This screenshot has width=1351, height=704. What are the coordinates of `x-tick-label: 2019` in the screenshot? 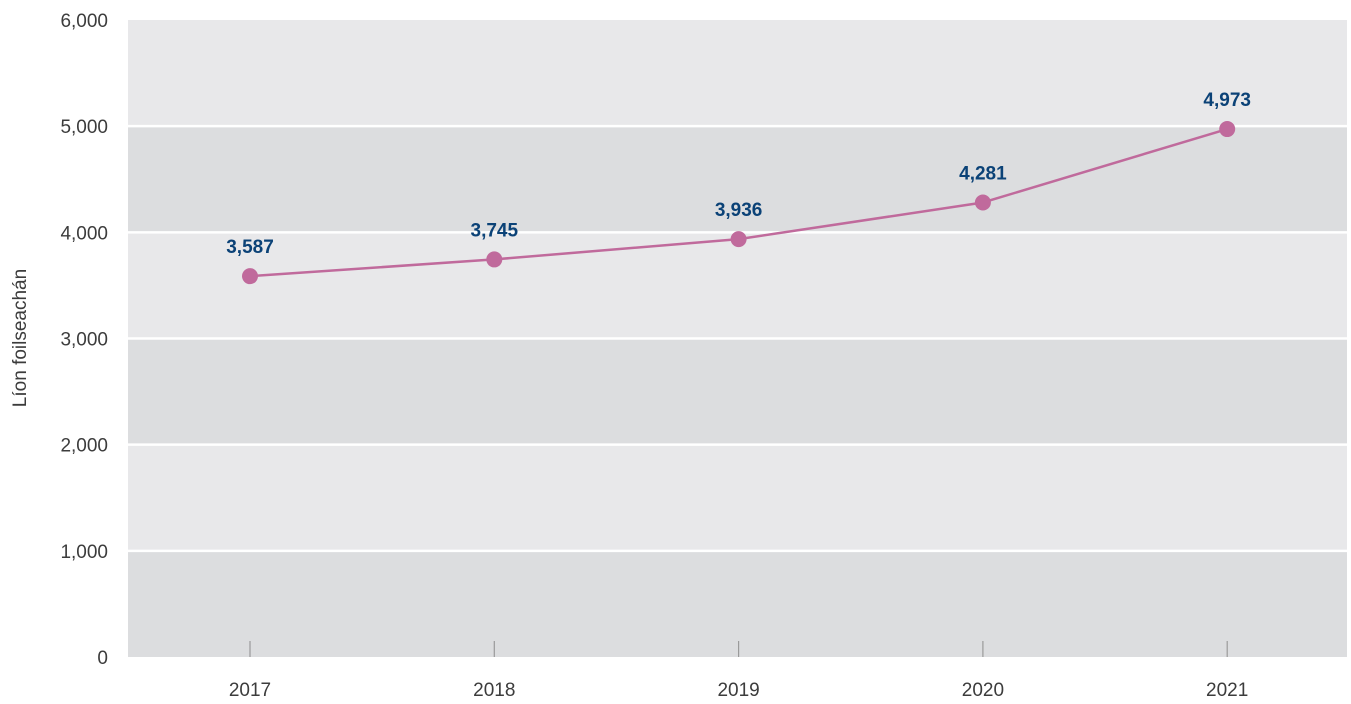 It's located at (738, 690).